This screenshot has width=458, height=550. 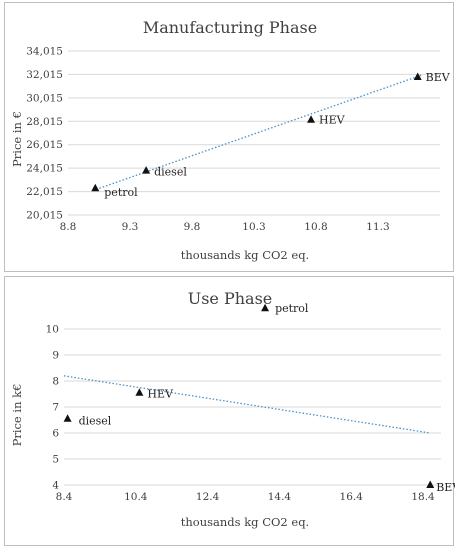 What do you see at coordinates (55, 382) in the screenshot?
I see `y-tick-label: 8` at bounding box center [55, 382].